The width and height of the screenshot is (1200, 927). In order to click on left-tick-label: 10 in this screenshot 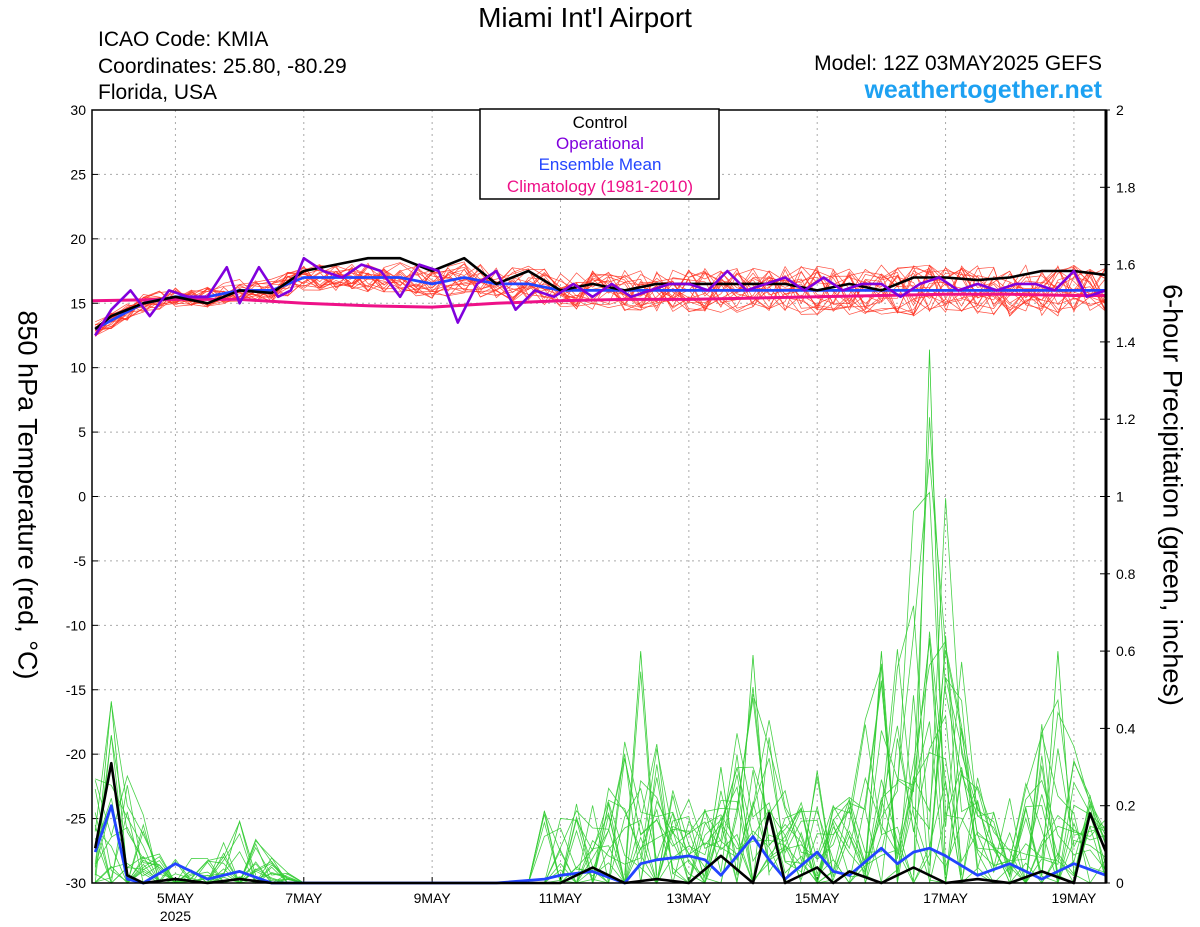, I will do `click(78, 368)`.